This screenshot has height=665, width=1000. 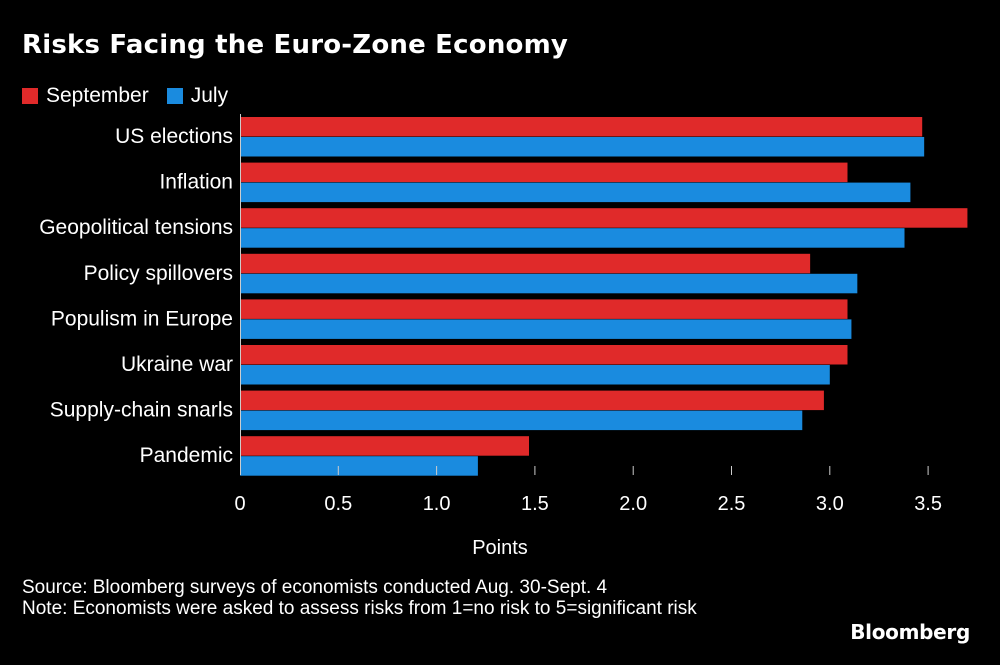 I want to click on x-tick-label: 2.5, so click(x=732, y=504).